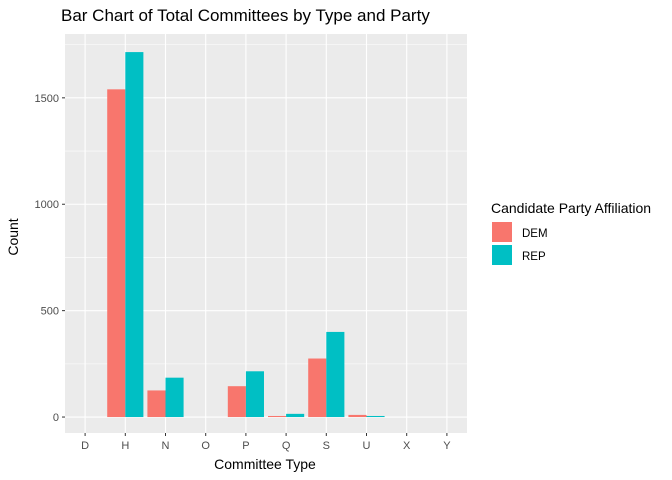 The image size is (672, 480). I want to click on bar-rep-q, so click(295, 415).